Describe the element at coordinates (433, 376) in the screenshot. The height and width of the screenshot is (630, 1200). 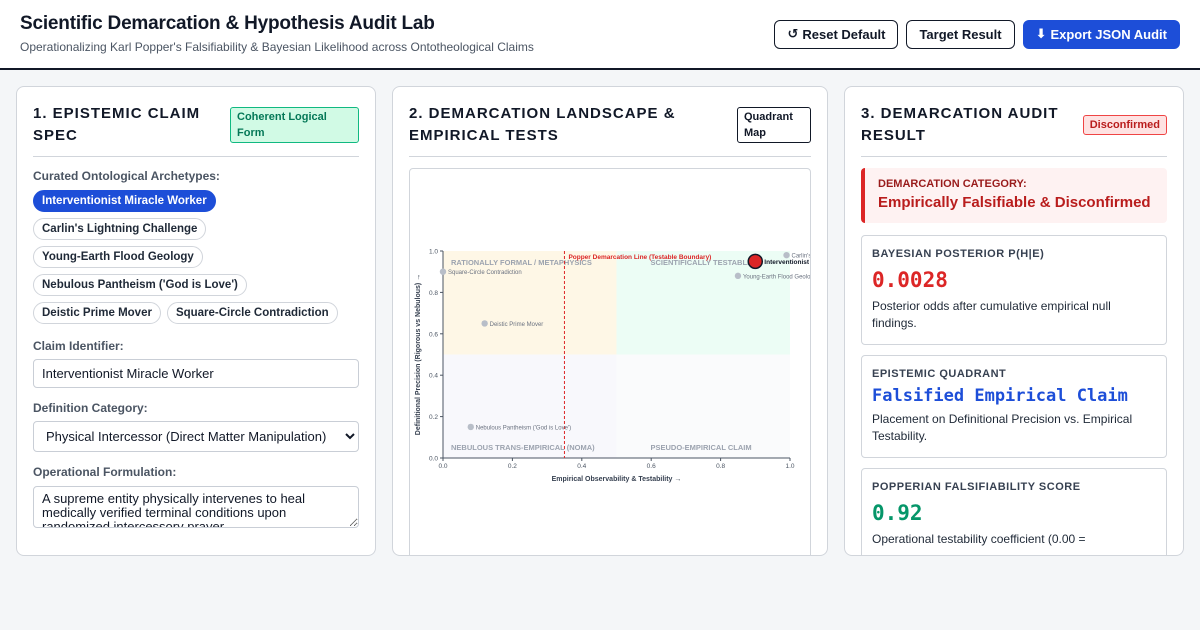
I see `y-tick-label: 0.4` at that location.